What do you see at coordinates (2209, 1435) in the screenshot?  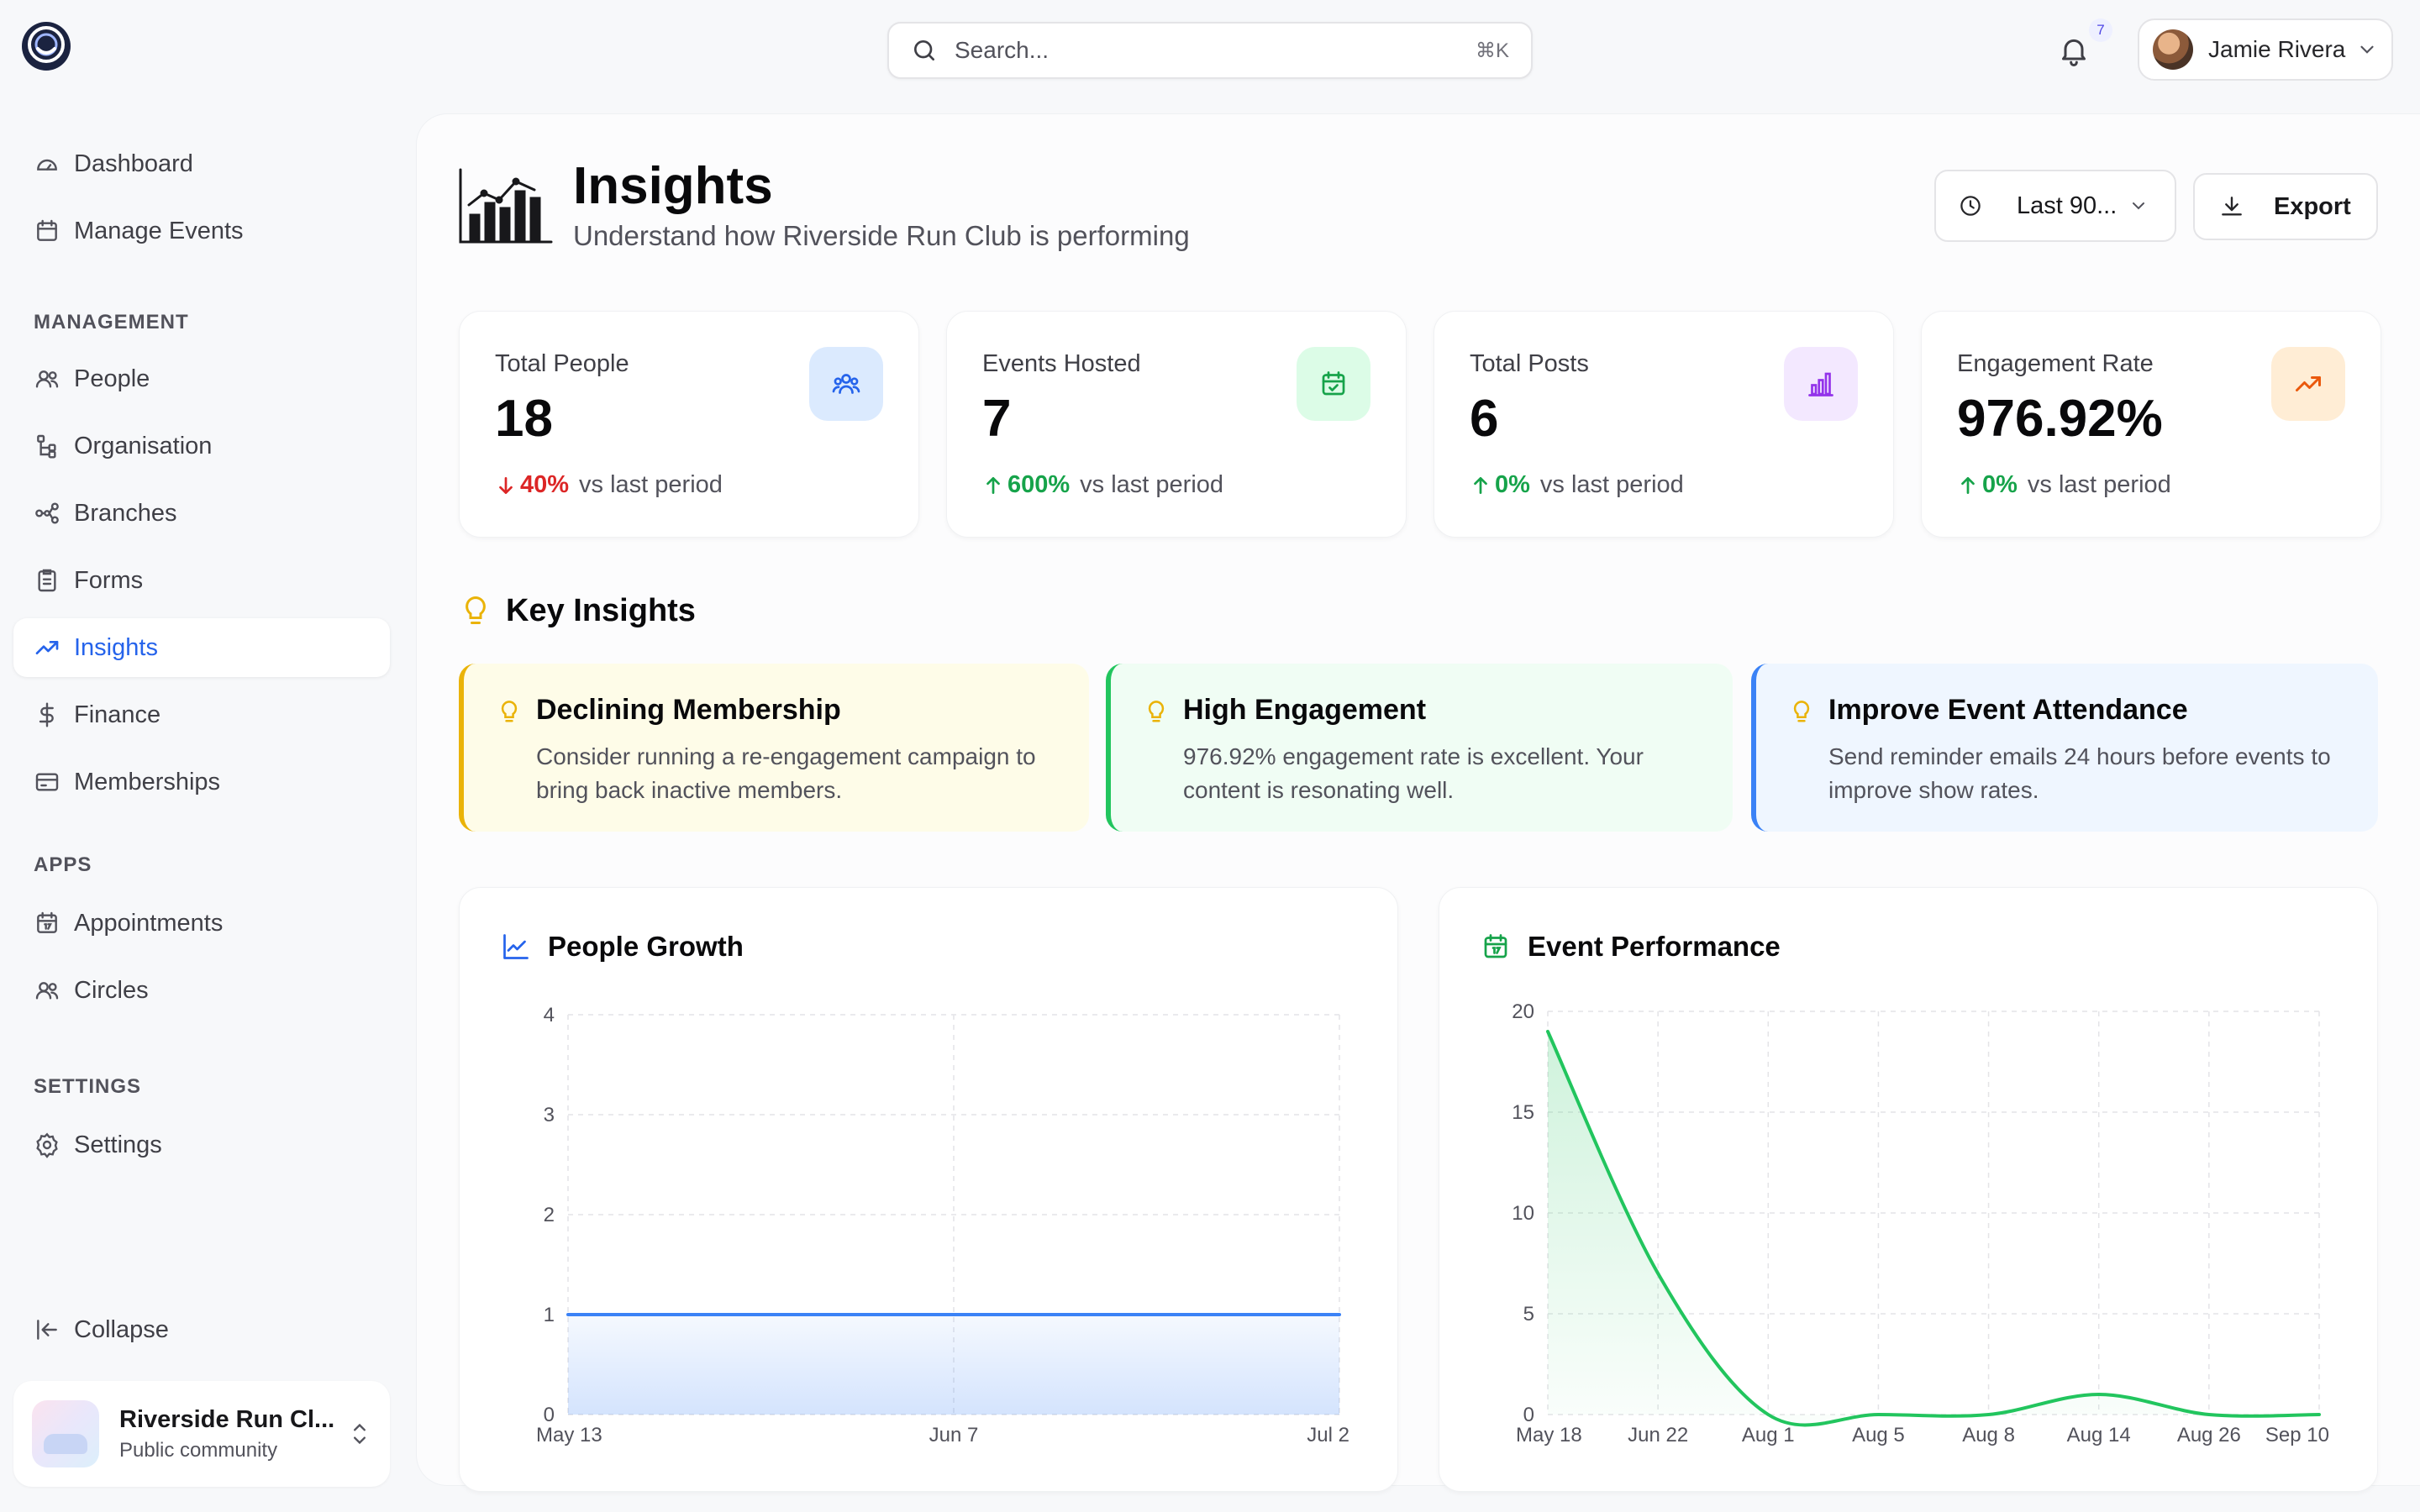 I see `event-performance-x-tick: Aug 26` at bounding box center [2209, 1435].